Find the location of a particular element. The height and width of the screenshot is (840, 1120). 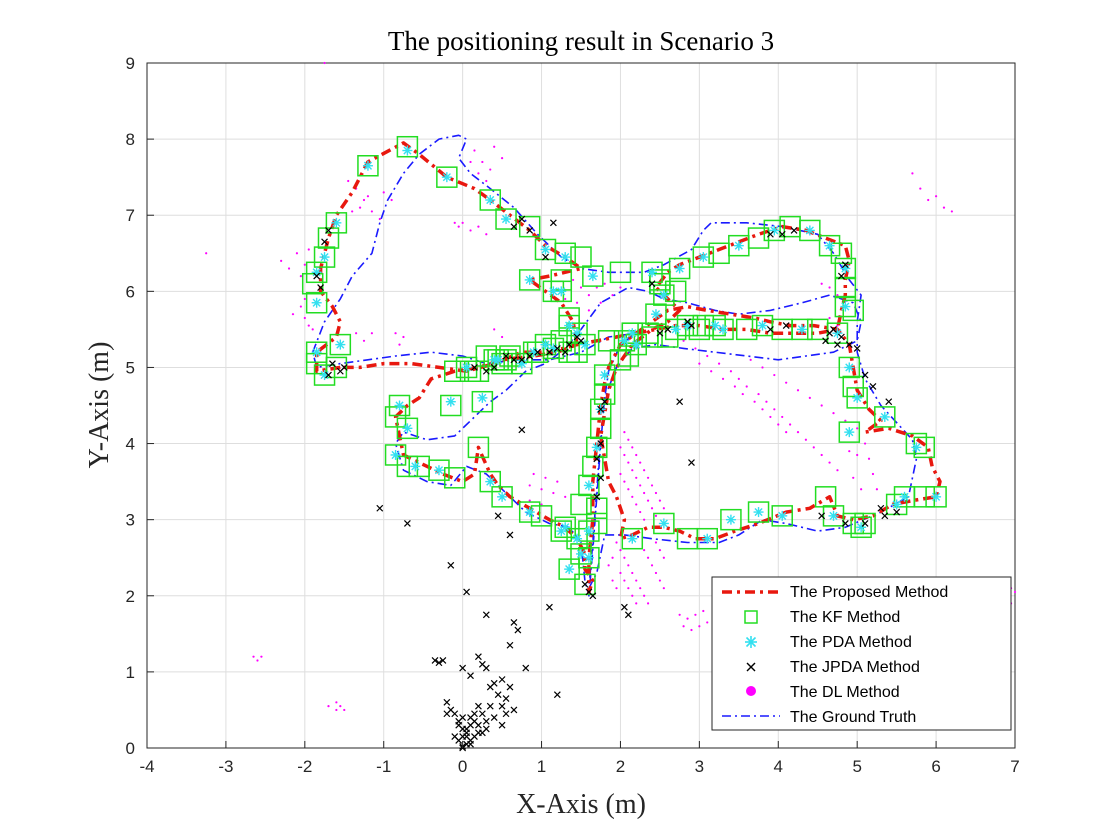

x-tick-label: 0 is located at coordinates (462, 766).